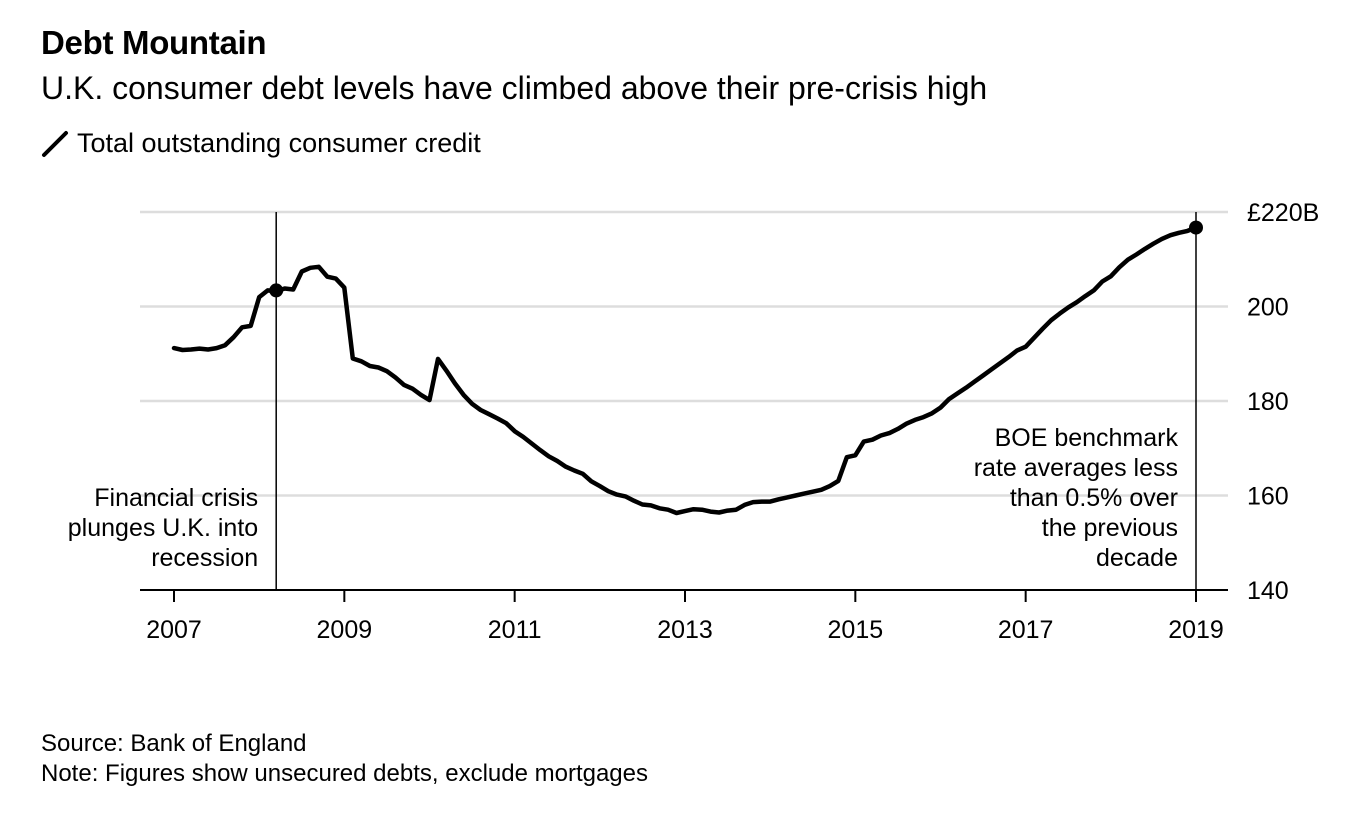 The height and width of the screenshot is (822, 1350). What do you see at coordinates (685, 630) in the screenshot?
I see `x-tick-label: 2013` at bounding box center [685, 630].